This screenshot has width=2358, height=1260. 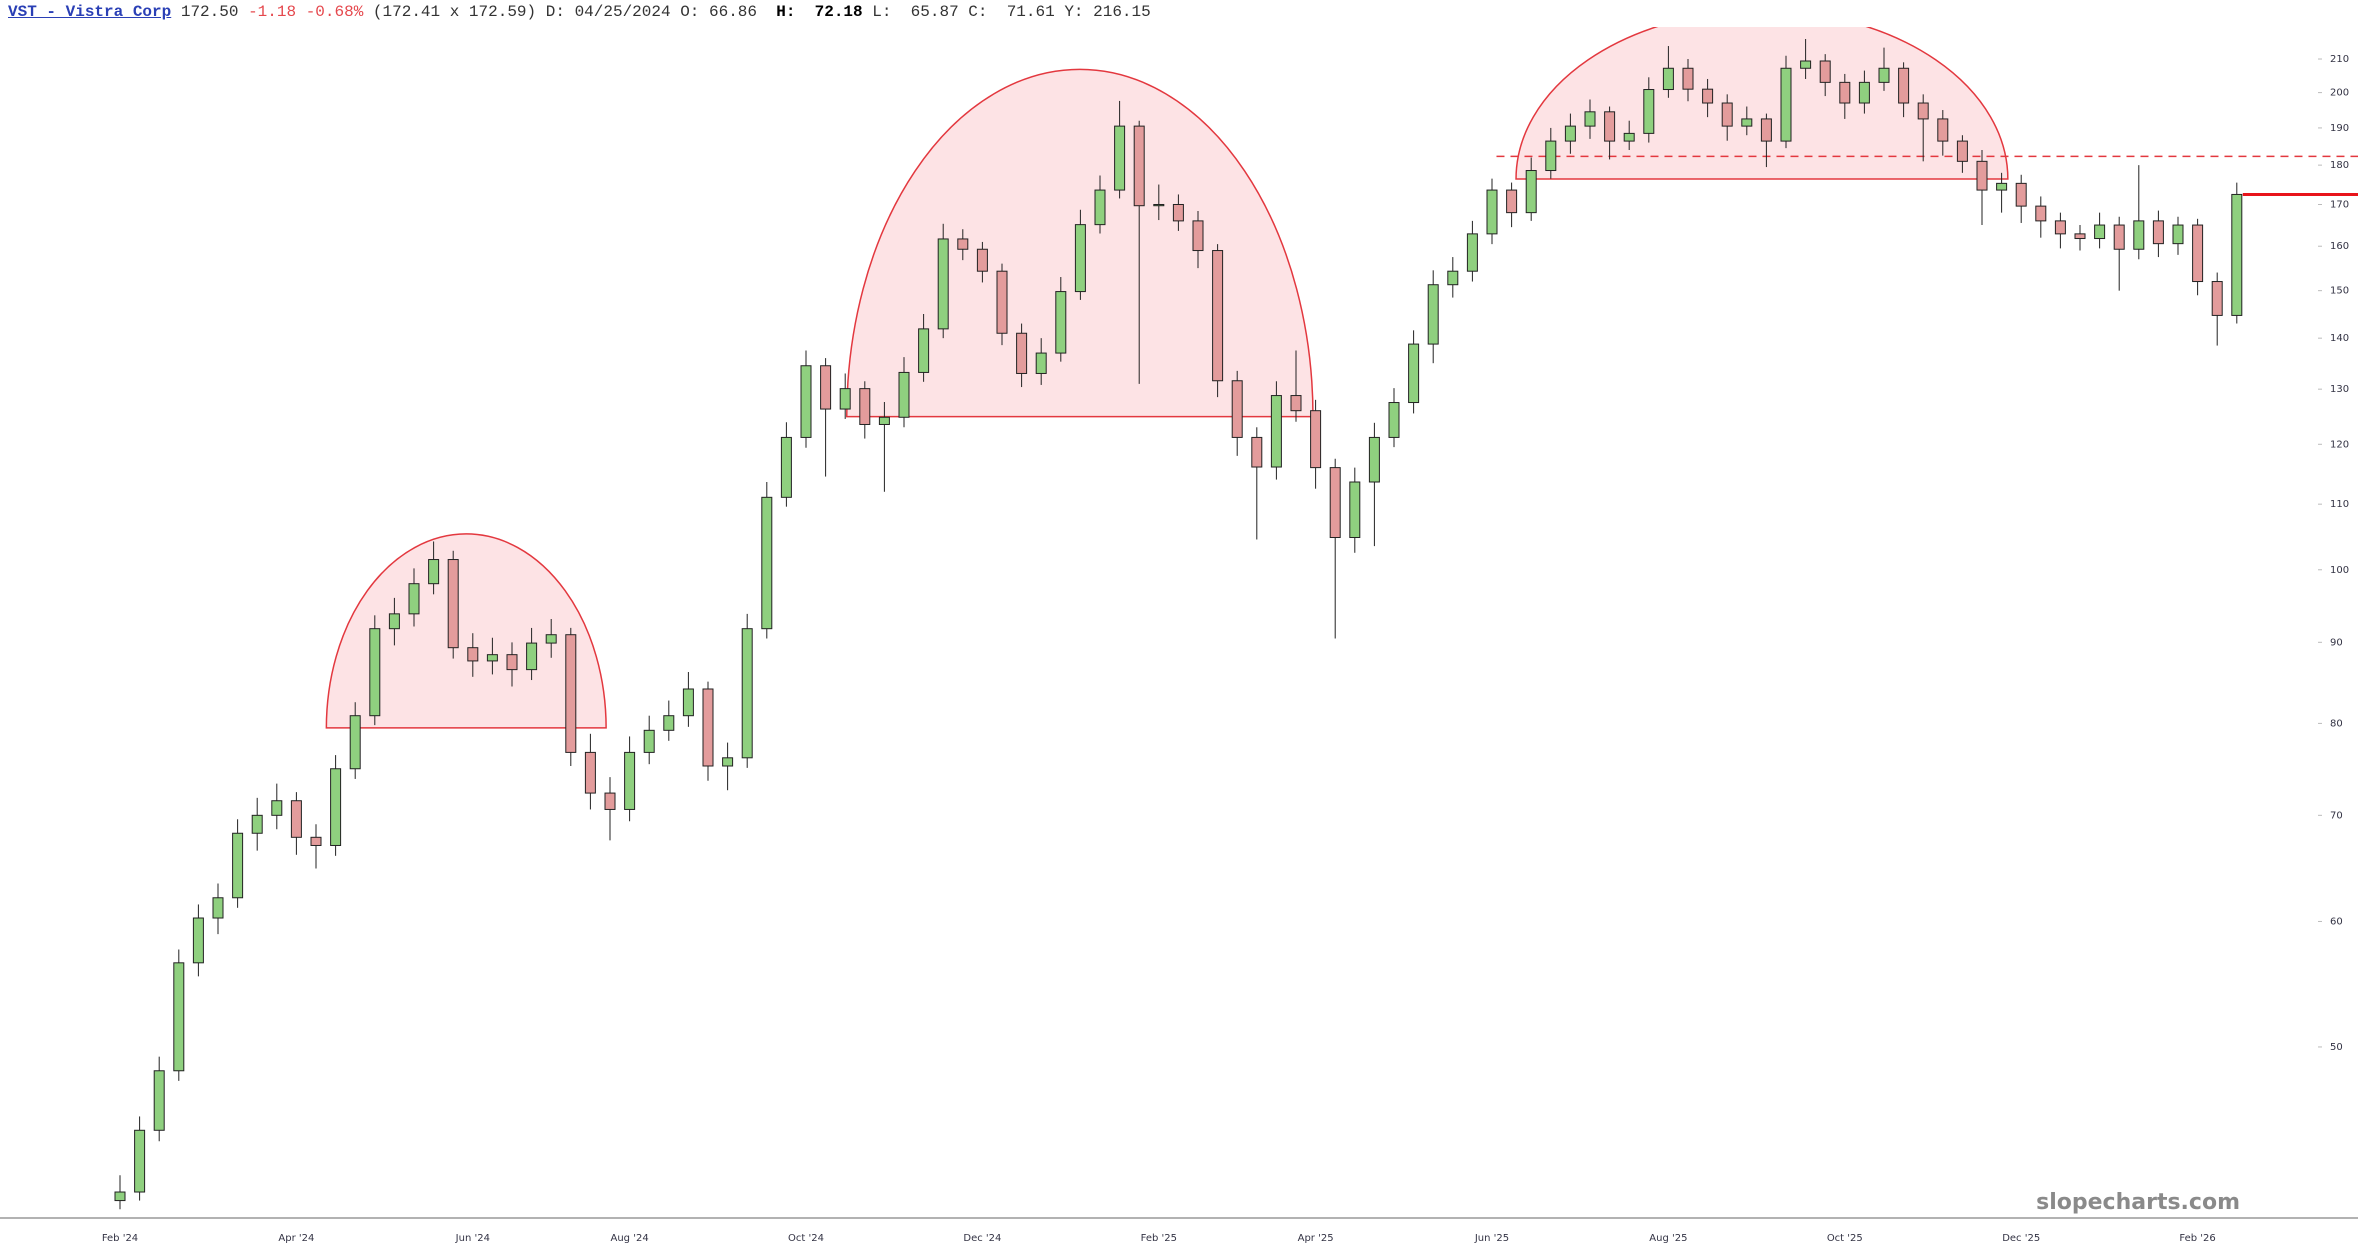 I want to click on y-tick-label: 50, so click(x=2336, y=1047).